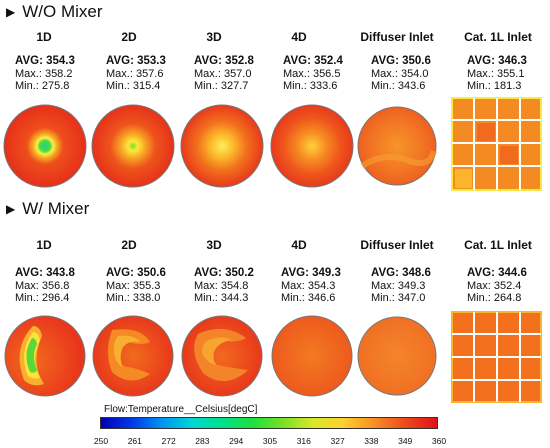 Image resolution: width=550 pixels, height=448 pixels. What do you see at coordinates (308, 298) in the screenshot?
I see `min-value: Min.: 346.6` at bounding box center [308, 298].